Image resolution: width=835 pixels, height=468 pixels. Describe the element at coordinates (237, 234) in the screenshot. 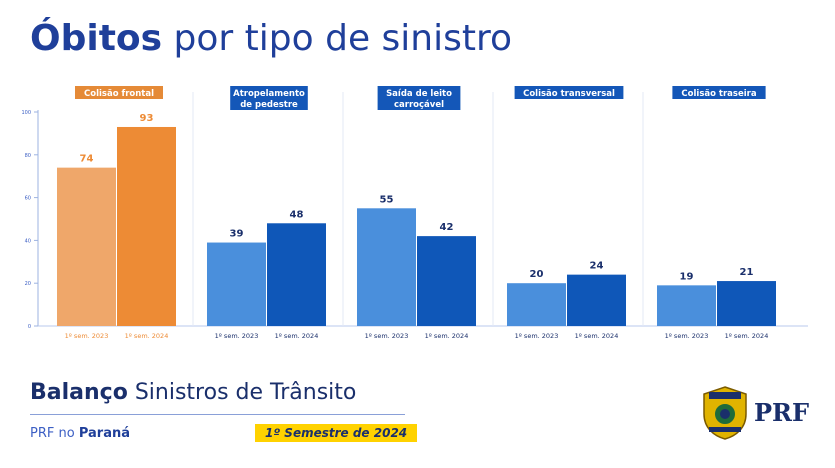

I see `bar-value-label: 39` at that location.